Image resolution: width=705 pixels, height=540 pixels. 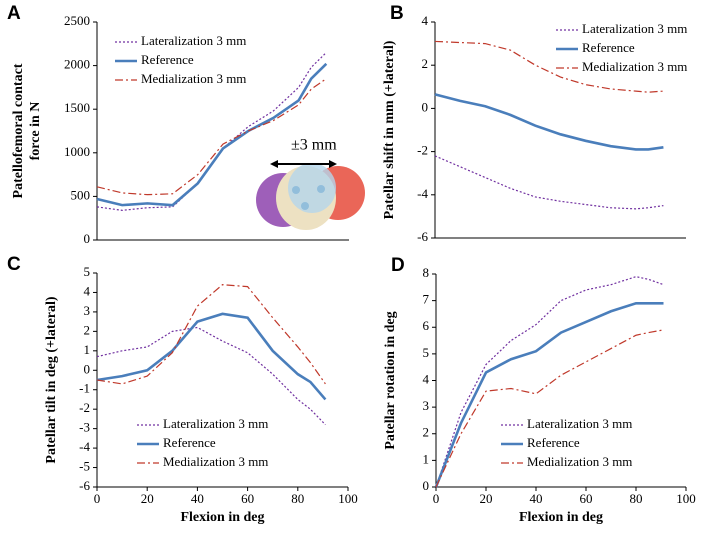 What do you see at coordinates (77, 107) in the screenshot?
I see `y-tick-label: 1500` at bounding box center [77, 107].